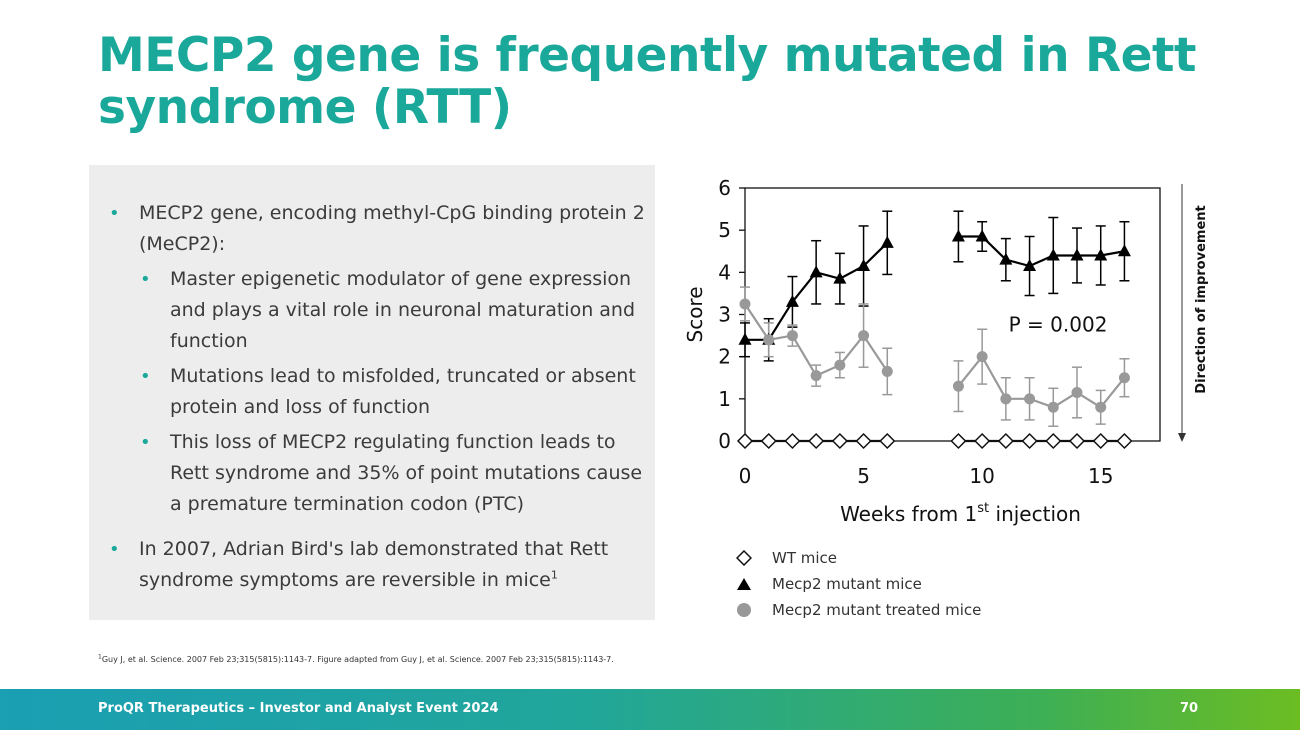  What do you see at coordinates (847, 584) in the screenshot?
I see `legend-label-mutant: Mecp2 mutant mice` at bounding box center [847, 584].